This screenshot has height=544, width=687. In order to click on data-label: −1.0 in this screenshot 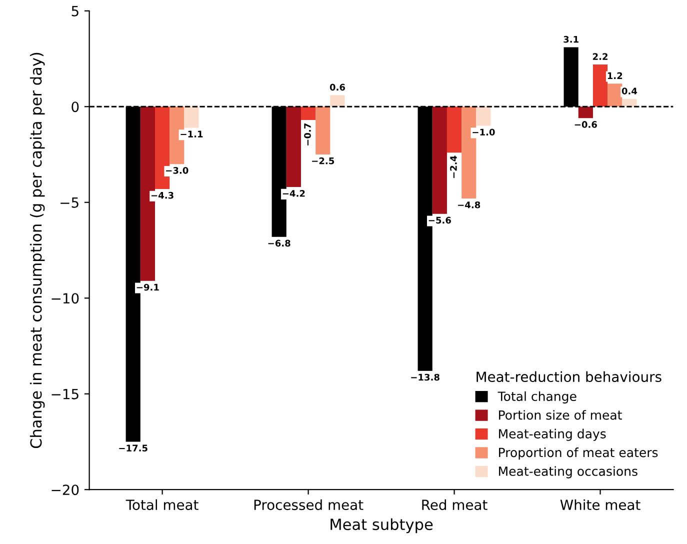, I will do `click(483, 132)`.